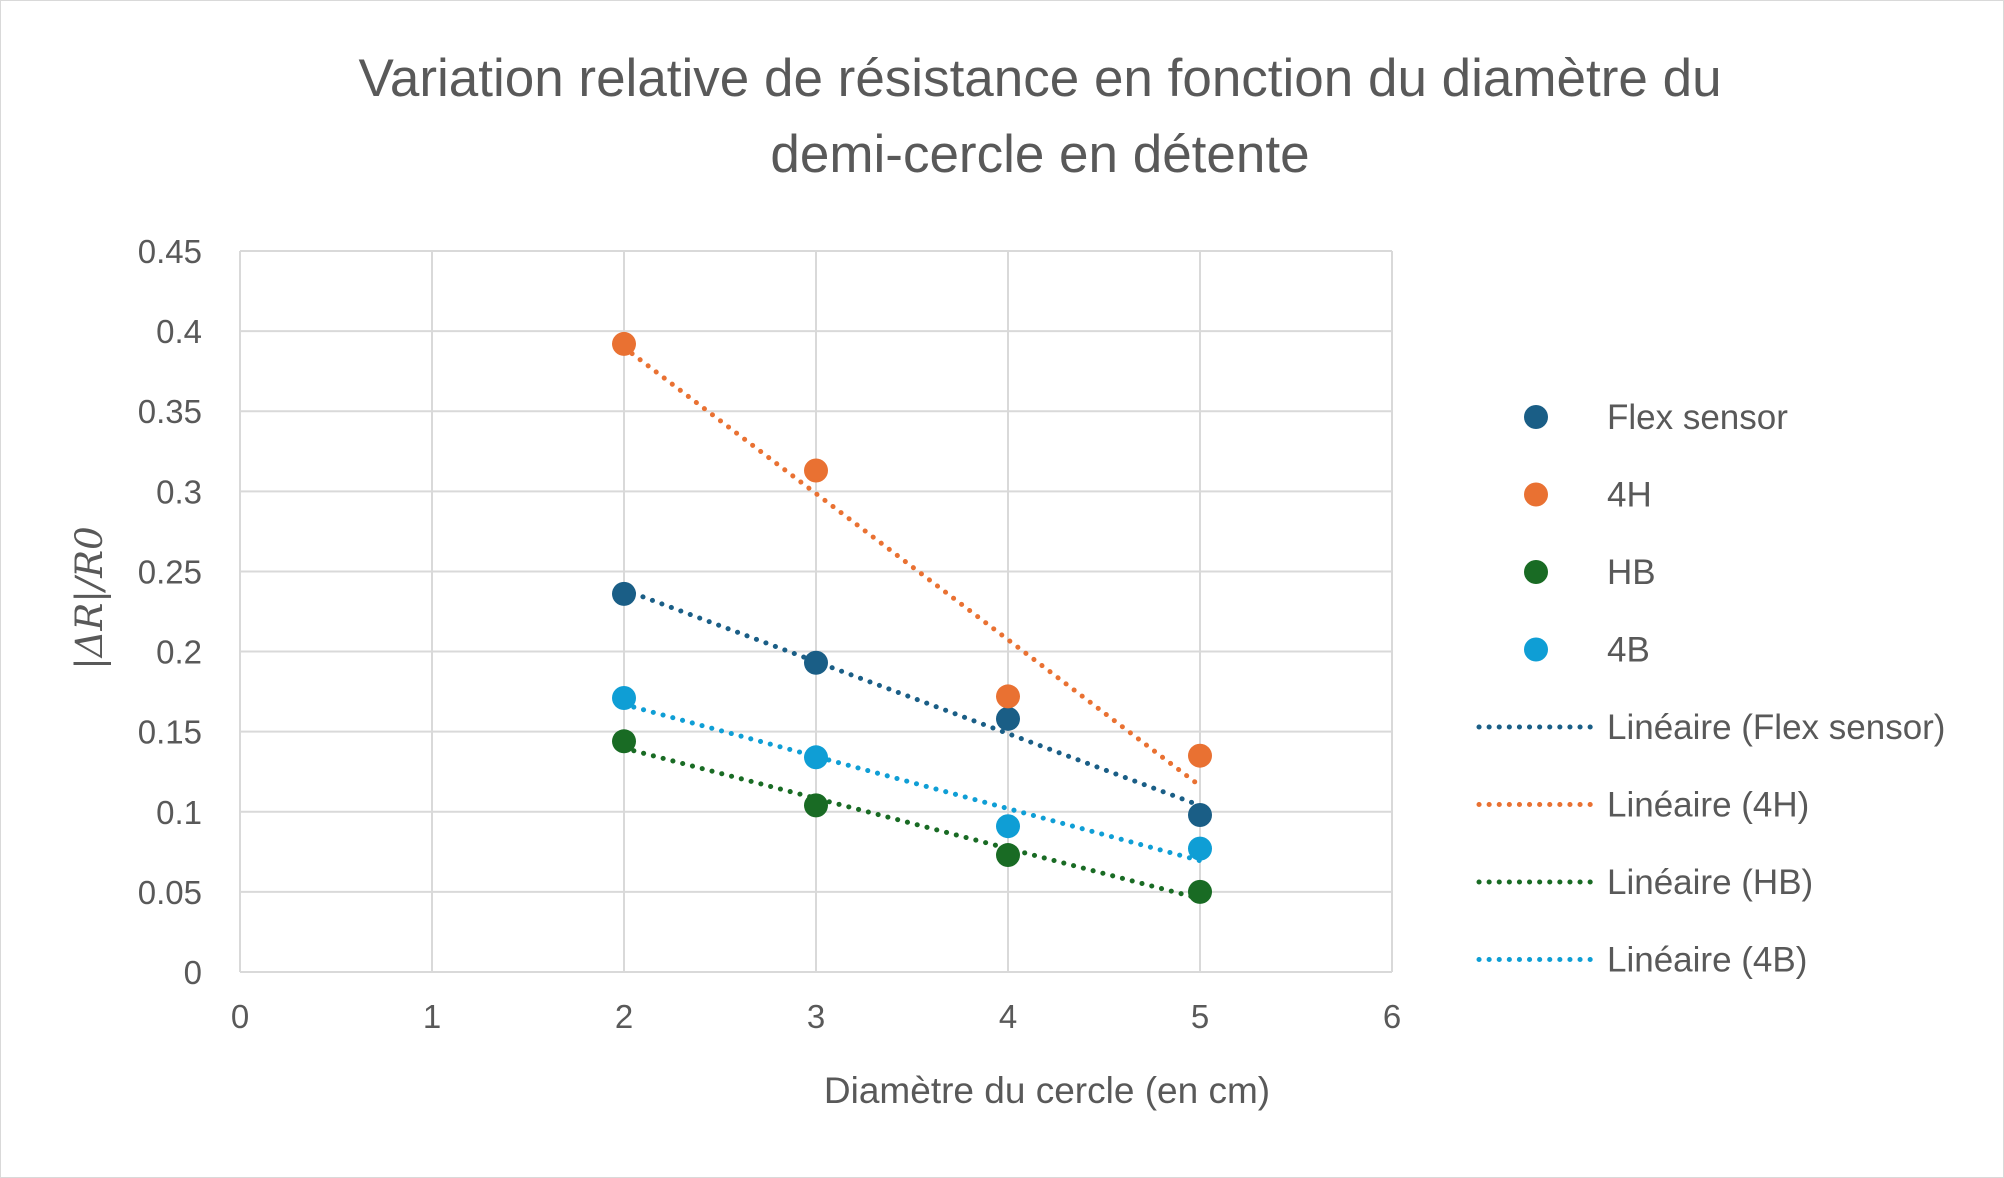  I want to click on x-tick-label: 0, so click(240, 1016).